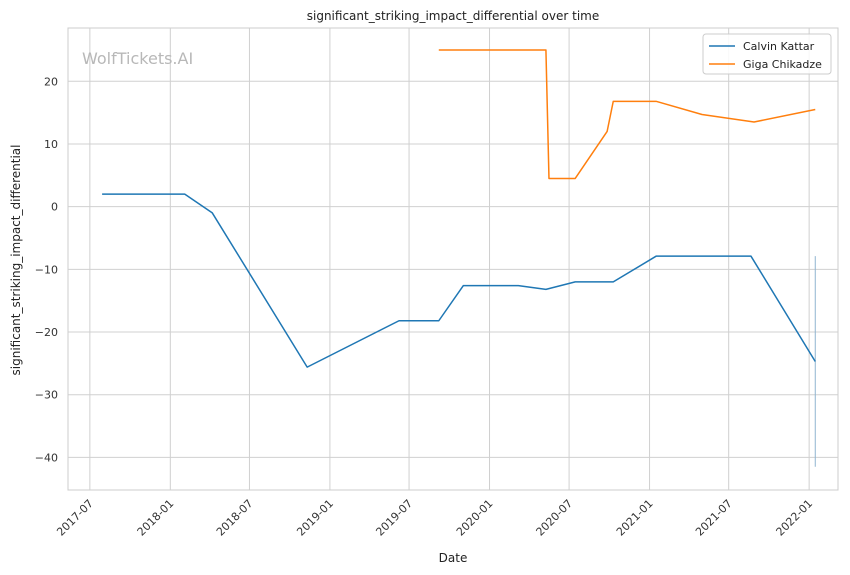 The width and height of the screenshot is (850, 575). Describe the element at coordinates (75, 518) in the screenshot. I see `x-tick-label: 2017-07` at that location.